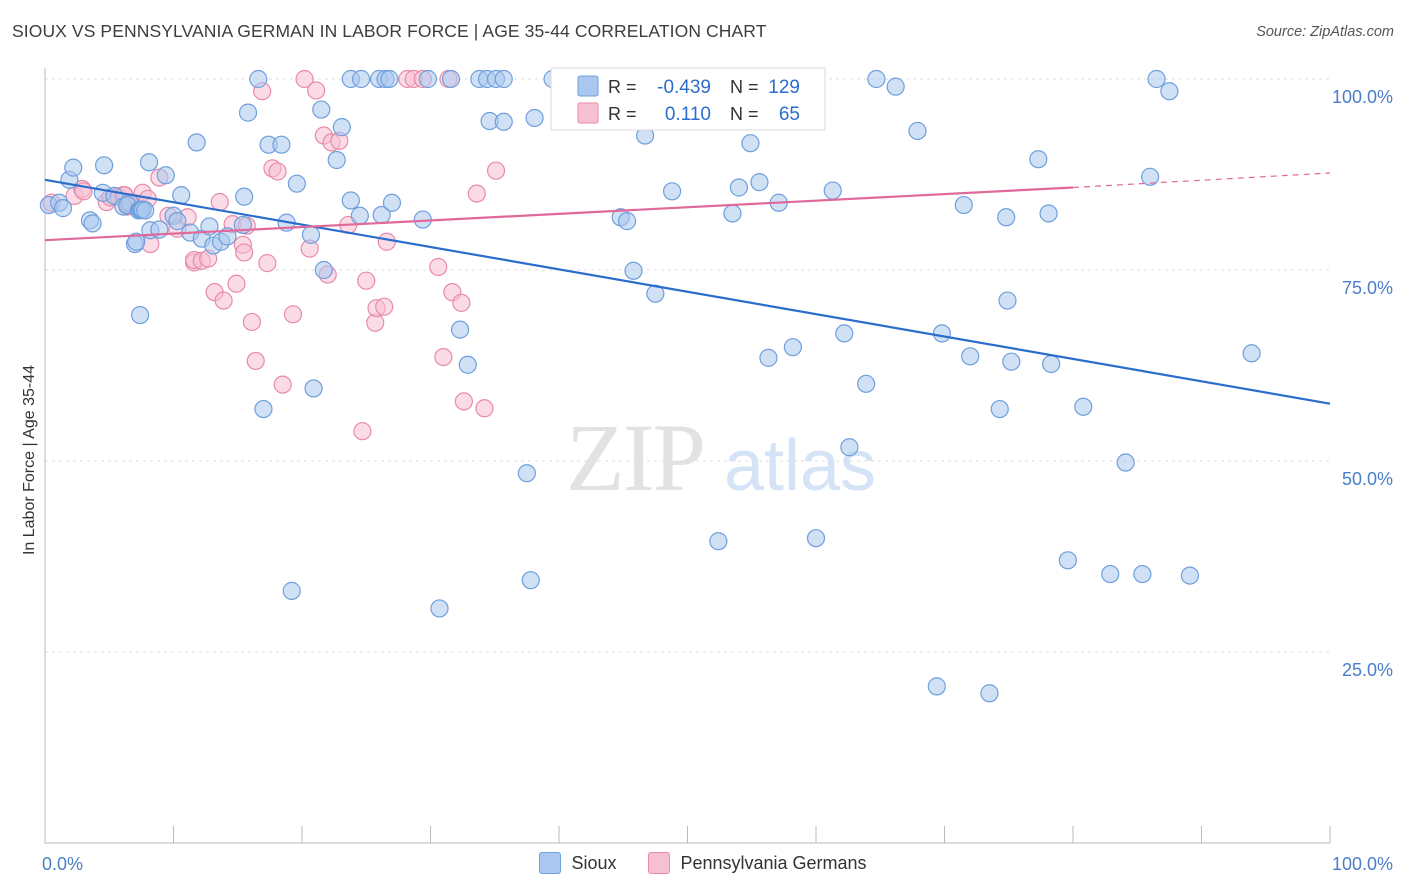  What do you see at coordinates (559, 214) in the screenshot?
I see `pg-trend-line` at bounding box center [559, 214].